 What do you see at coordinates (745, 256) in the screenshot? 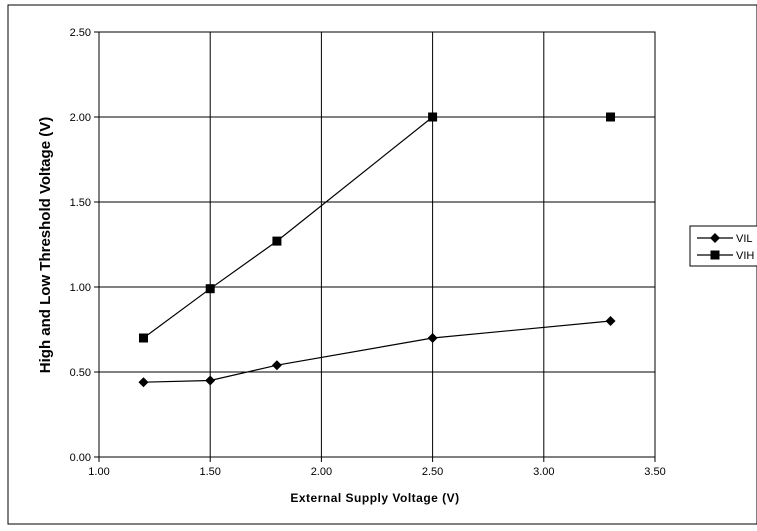
I see `legend-label-vih: VIH` at bounding box center [745, 256].